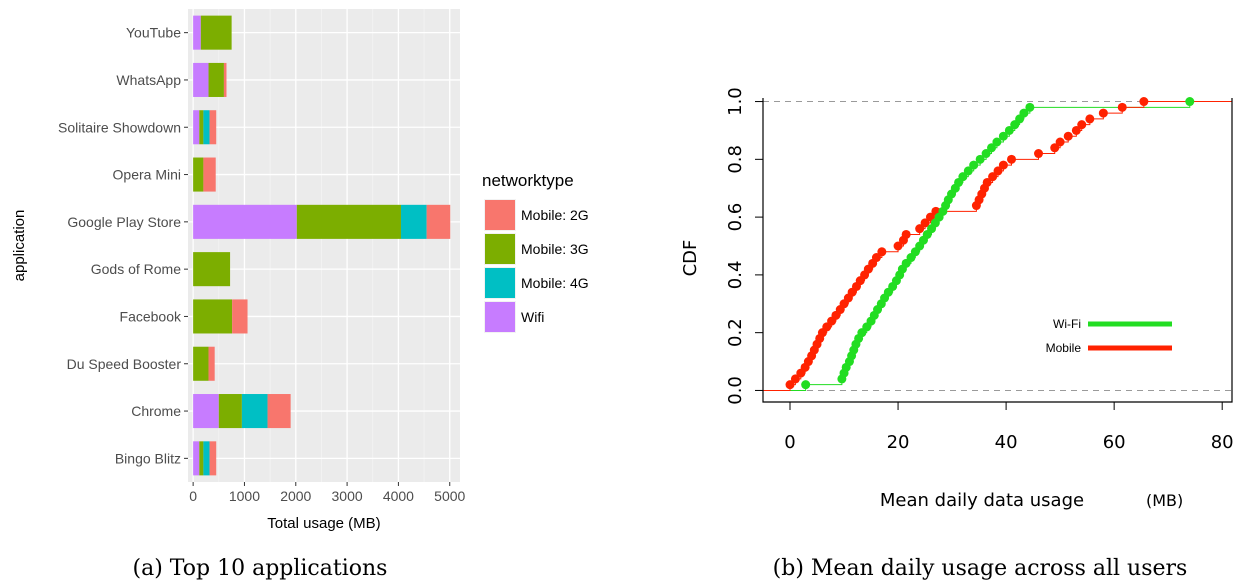  What do you see at coordinates (124, 222) in the screenshot?
I see `y-tick-label: Google Play Store` at bounding box center [124, 222].